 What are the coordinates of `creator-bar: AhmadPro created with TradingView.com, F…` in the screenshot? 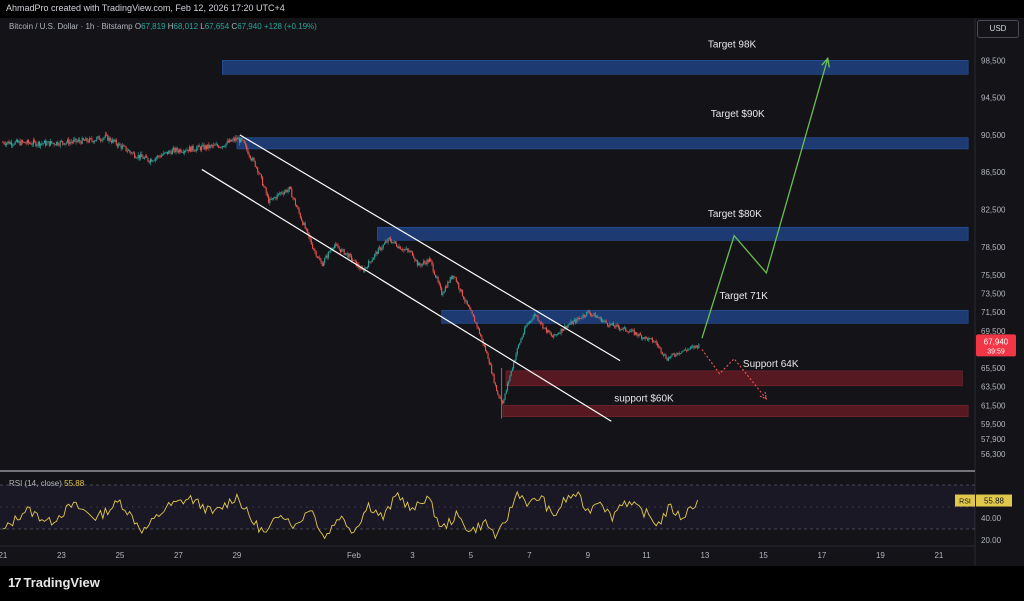 It's located at (512, 9).